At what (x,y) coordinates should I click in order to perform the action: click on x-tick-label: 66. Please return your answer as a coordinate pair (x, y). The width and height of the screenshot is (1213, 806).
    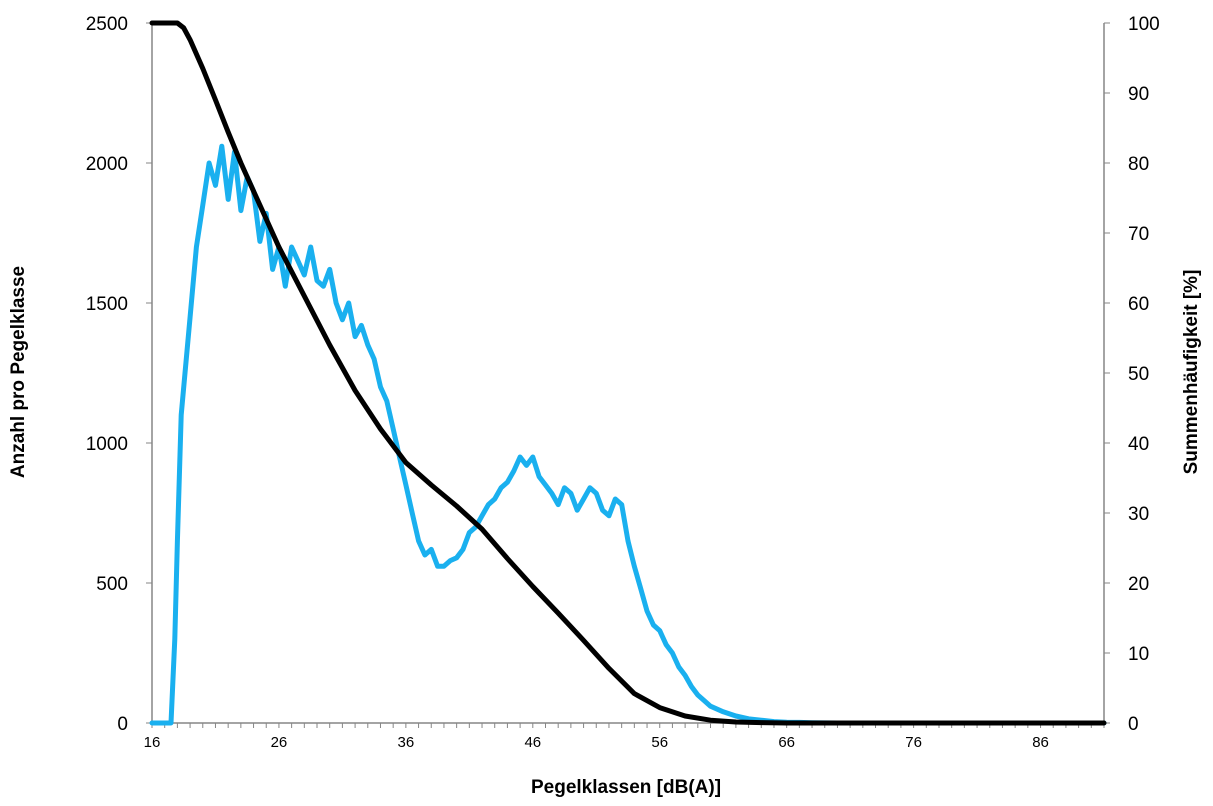
    Looking at the image, I should click on (786, 742).